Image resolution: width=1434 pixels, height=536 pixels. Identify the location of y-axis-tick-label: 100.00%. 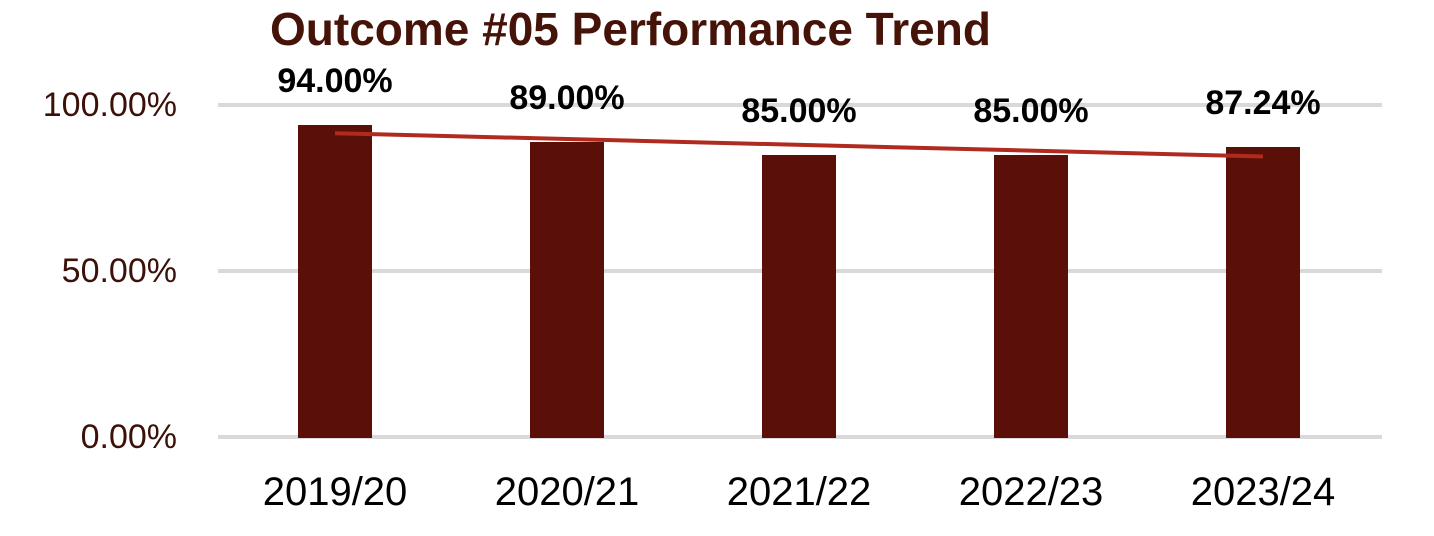
(109, 105).